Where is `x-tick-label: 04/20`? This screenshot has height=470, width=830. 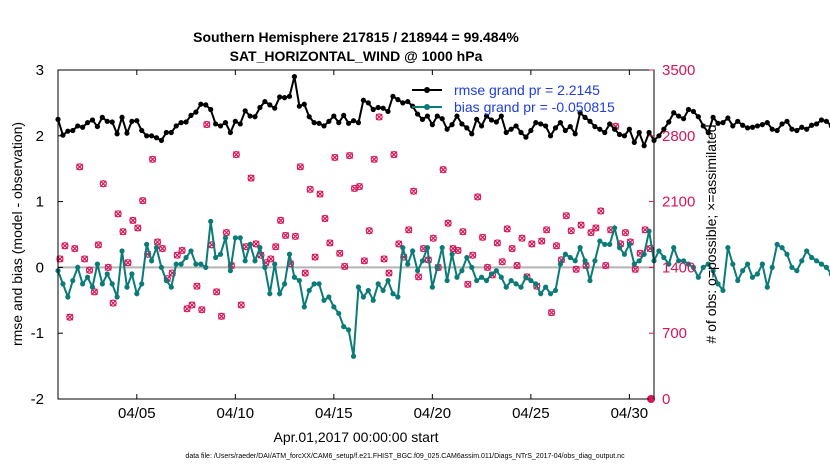 x-tick-label: 04/20 is located at coordinates (433, 413).